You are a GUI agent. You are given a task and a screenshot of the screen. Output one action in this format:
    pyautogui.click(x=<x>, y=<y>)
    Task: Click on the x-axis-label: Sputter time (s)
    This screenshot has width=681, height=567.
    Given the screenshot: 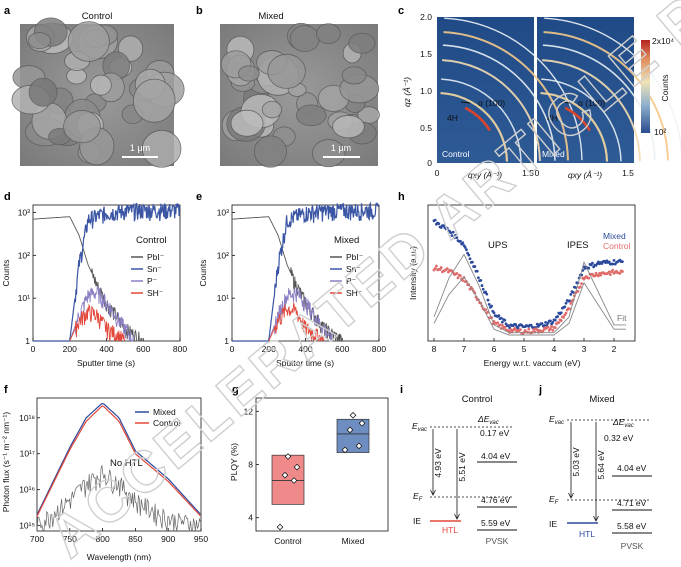 What is the action you would take?
    pyautogui.click(x=305, y=363)
    